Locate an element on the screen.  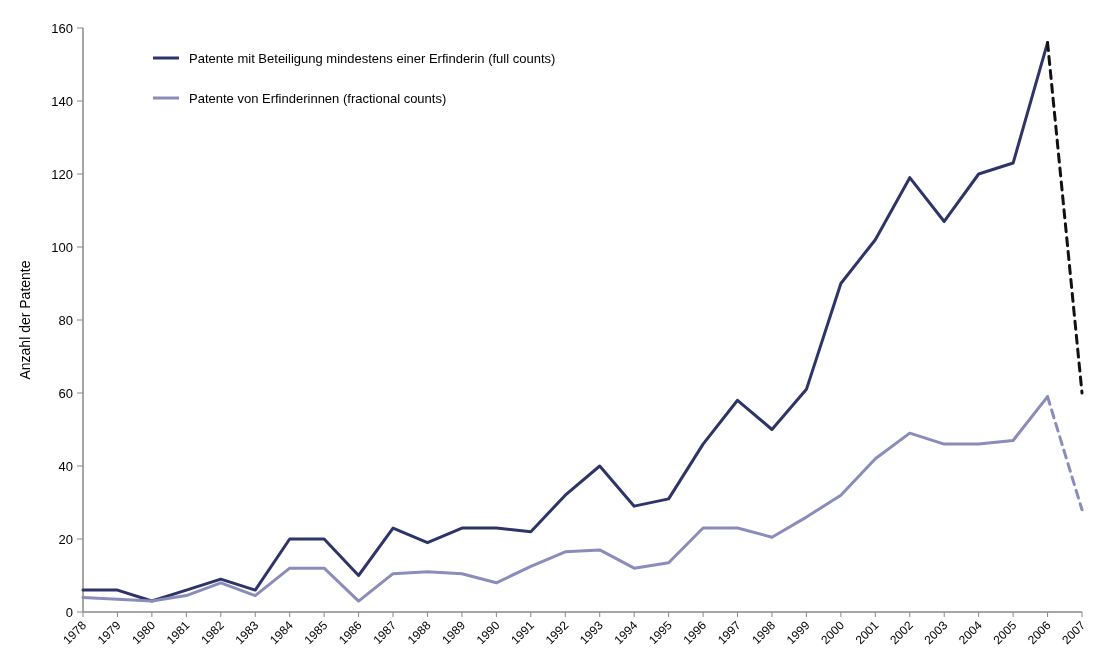
y-tick-label: 160 is located at coordinates (62, 28).